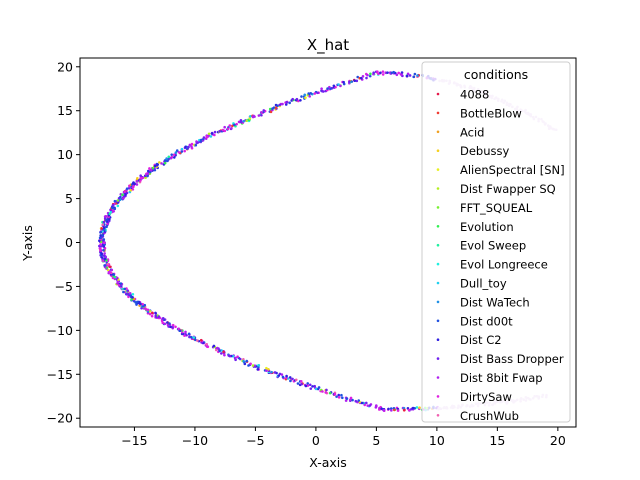 This screenshot has height=480, width=640. I want to click on legend-title: conditions, so click(496, 74).